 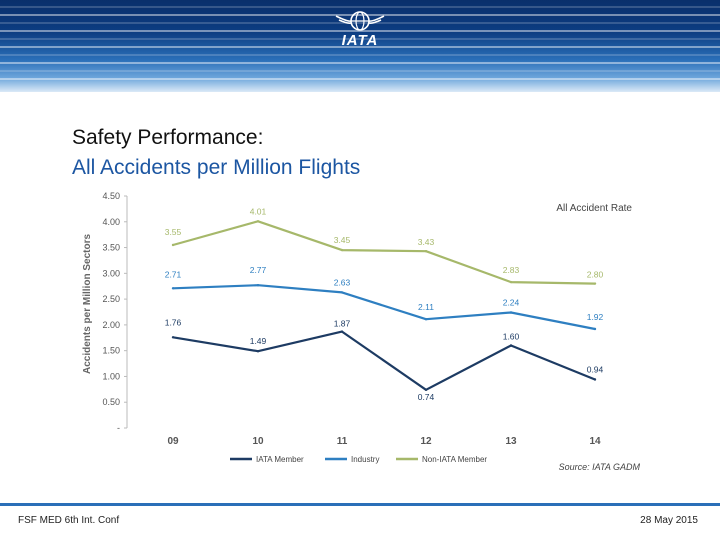 I want to click on y-tick-label: 2.50, so click(x=111, y=299).